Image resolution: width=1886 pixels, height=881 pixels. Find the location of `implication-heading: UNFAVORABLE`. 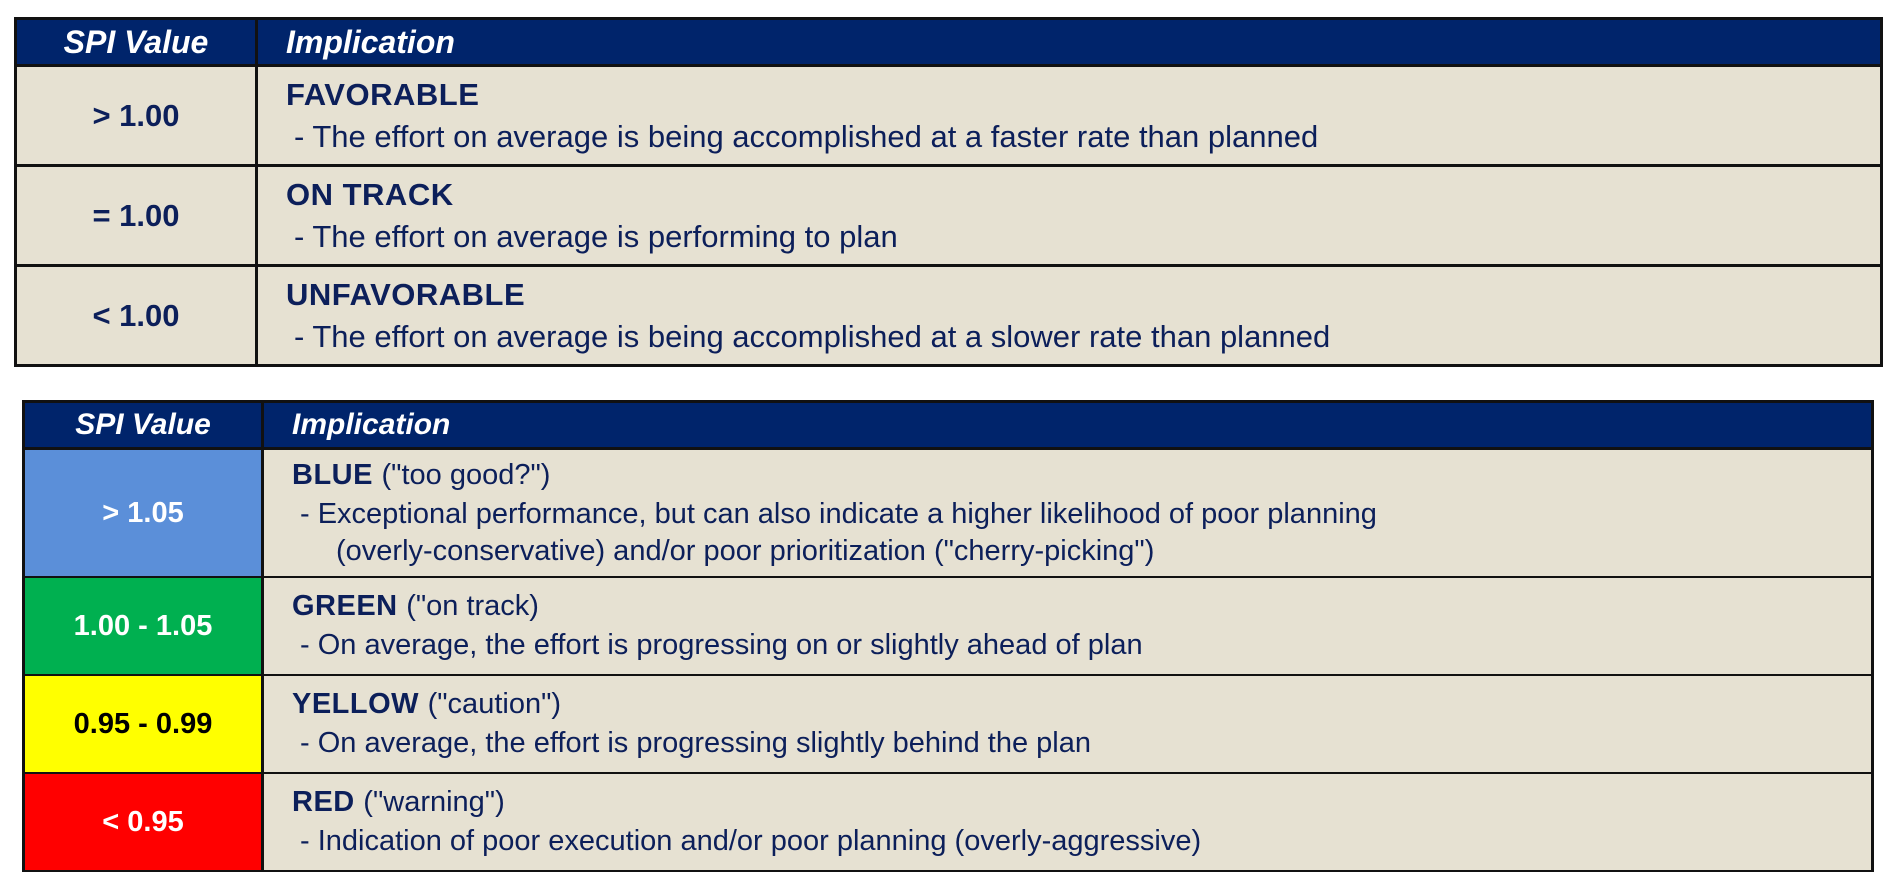

implication-heading: UNFAVORABLE is located at coordinates (1069, 295).